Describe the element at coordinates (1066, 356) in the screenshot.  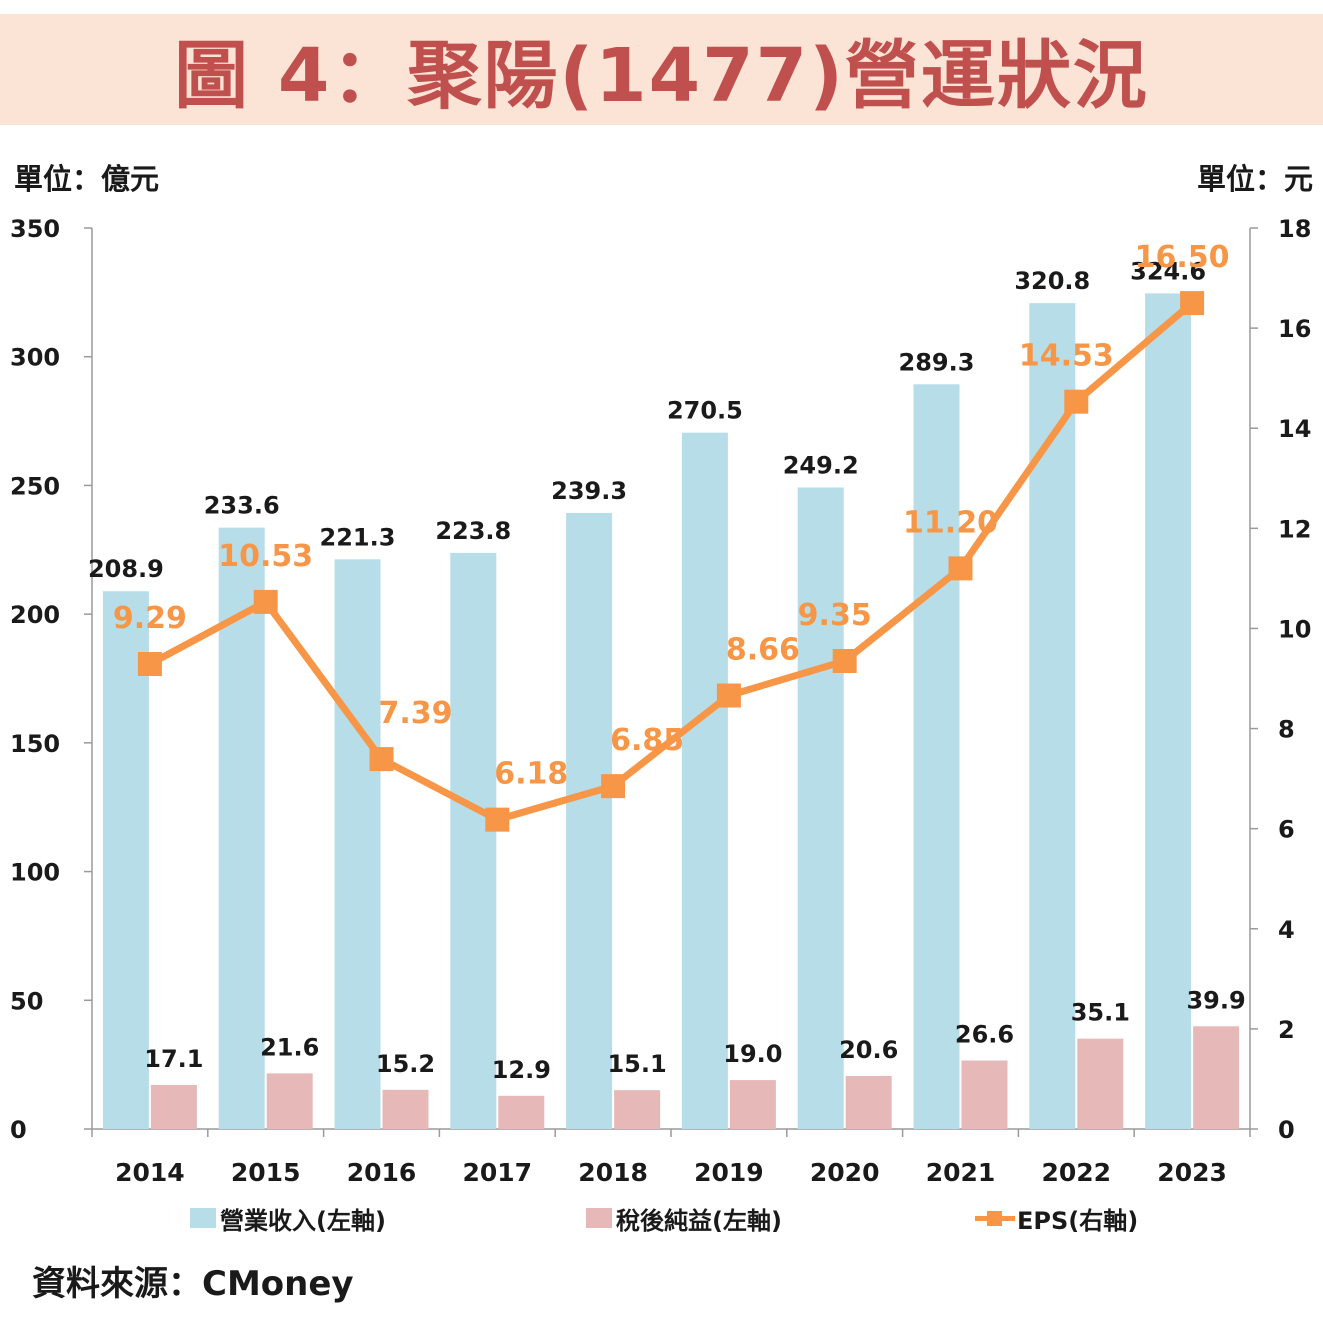
I see `eps-data-label: 14.53` at that location.